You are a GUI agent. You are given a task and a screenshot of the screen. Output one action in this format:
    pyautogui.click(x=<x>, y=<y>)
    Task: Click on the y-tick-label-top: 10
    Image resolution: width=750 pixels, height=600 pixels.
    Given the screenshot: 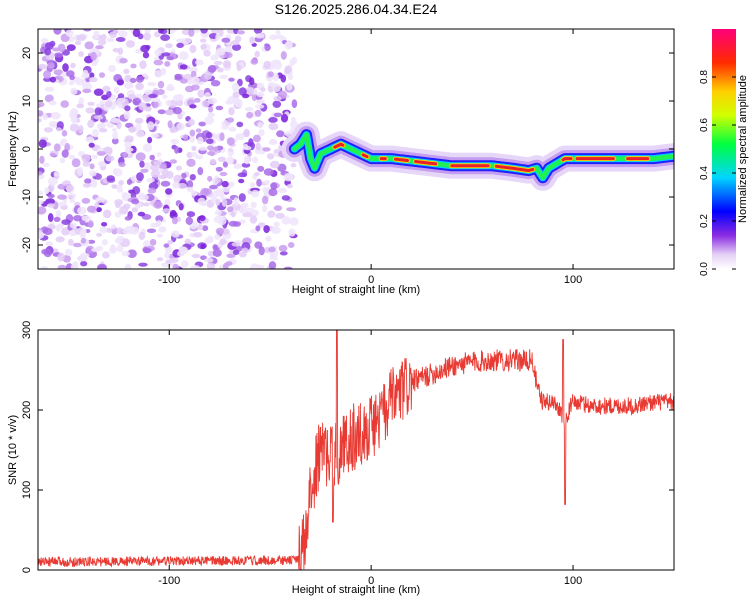 What is the action you would take?
    pyautogui.click(x=27, y=101)
    